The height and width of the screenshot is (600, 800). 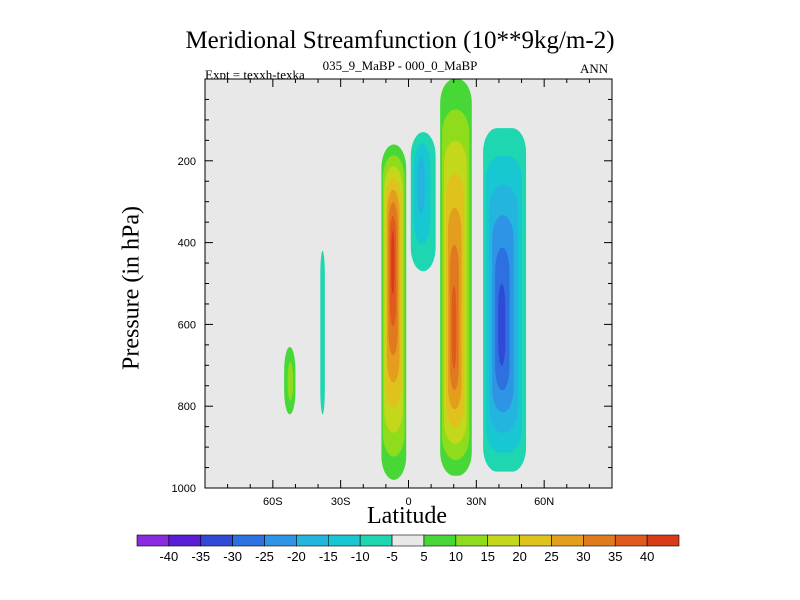 What do you see at coordinates (456, 556) in the screenshot?
I see `colorbar-label: 10` at bounding box center [456, 556].